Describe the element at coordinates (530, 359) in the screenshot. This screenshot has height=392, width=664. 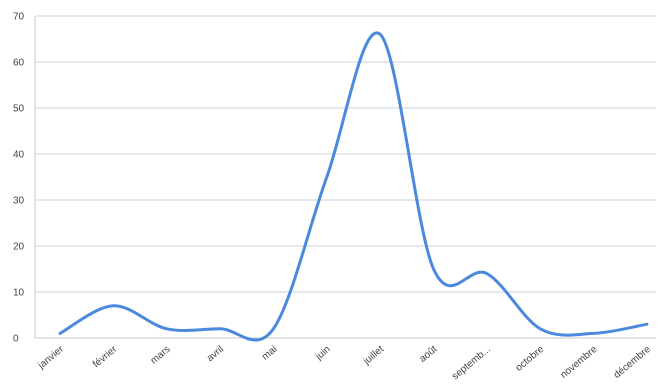
I see `x-tick-label: octobre` at that location.